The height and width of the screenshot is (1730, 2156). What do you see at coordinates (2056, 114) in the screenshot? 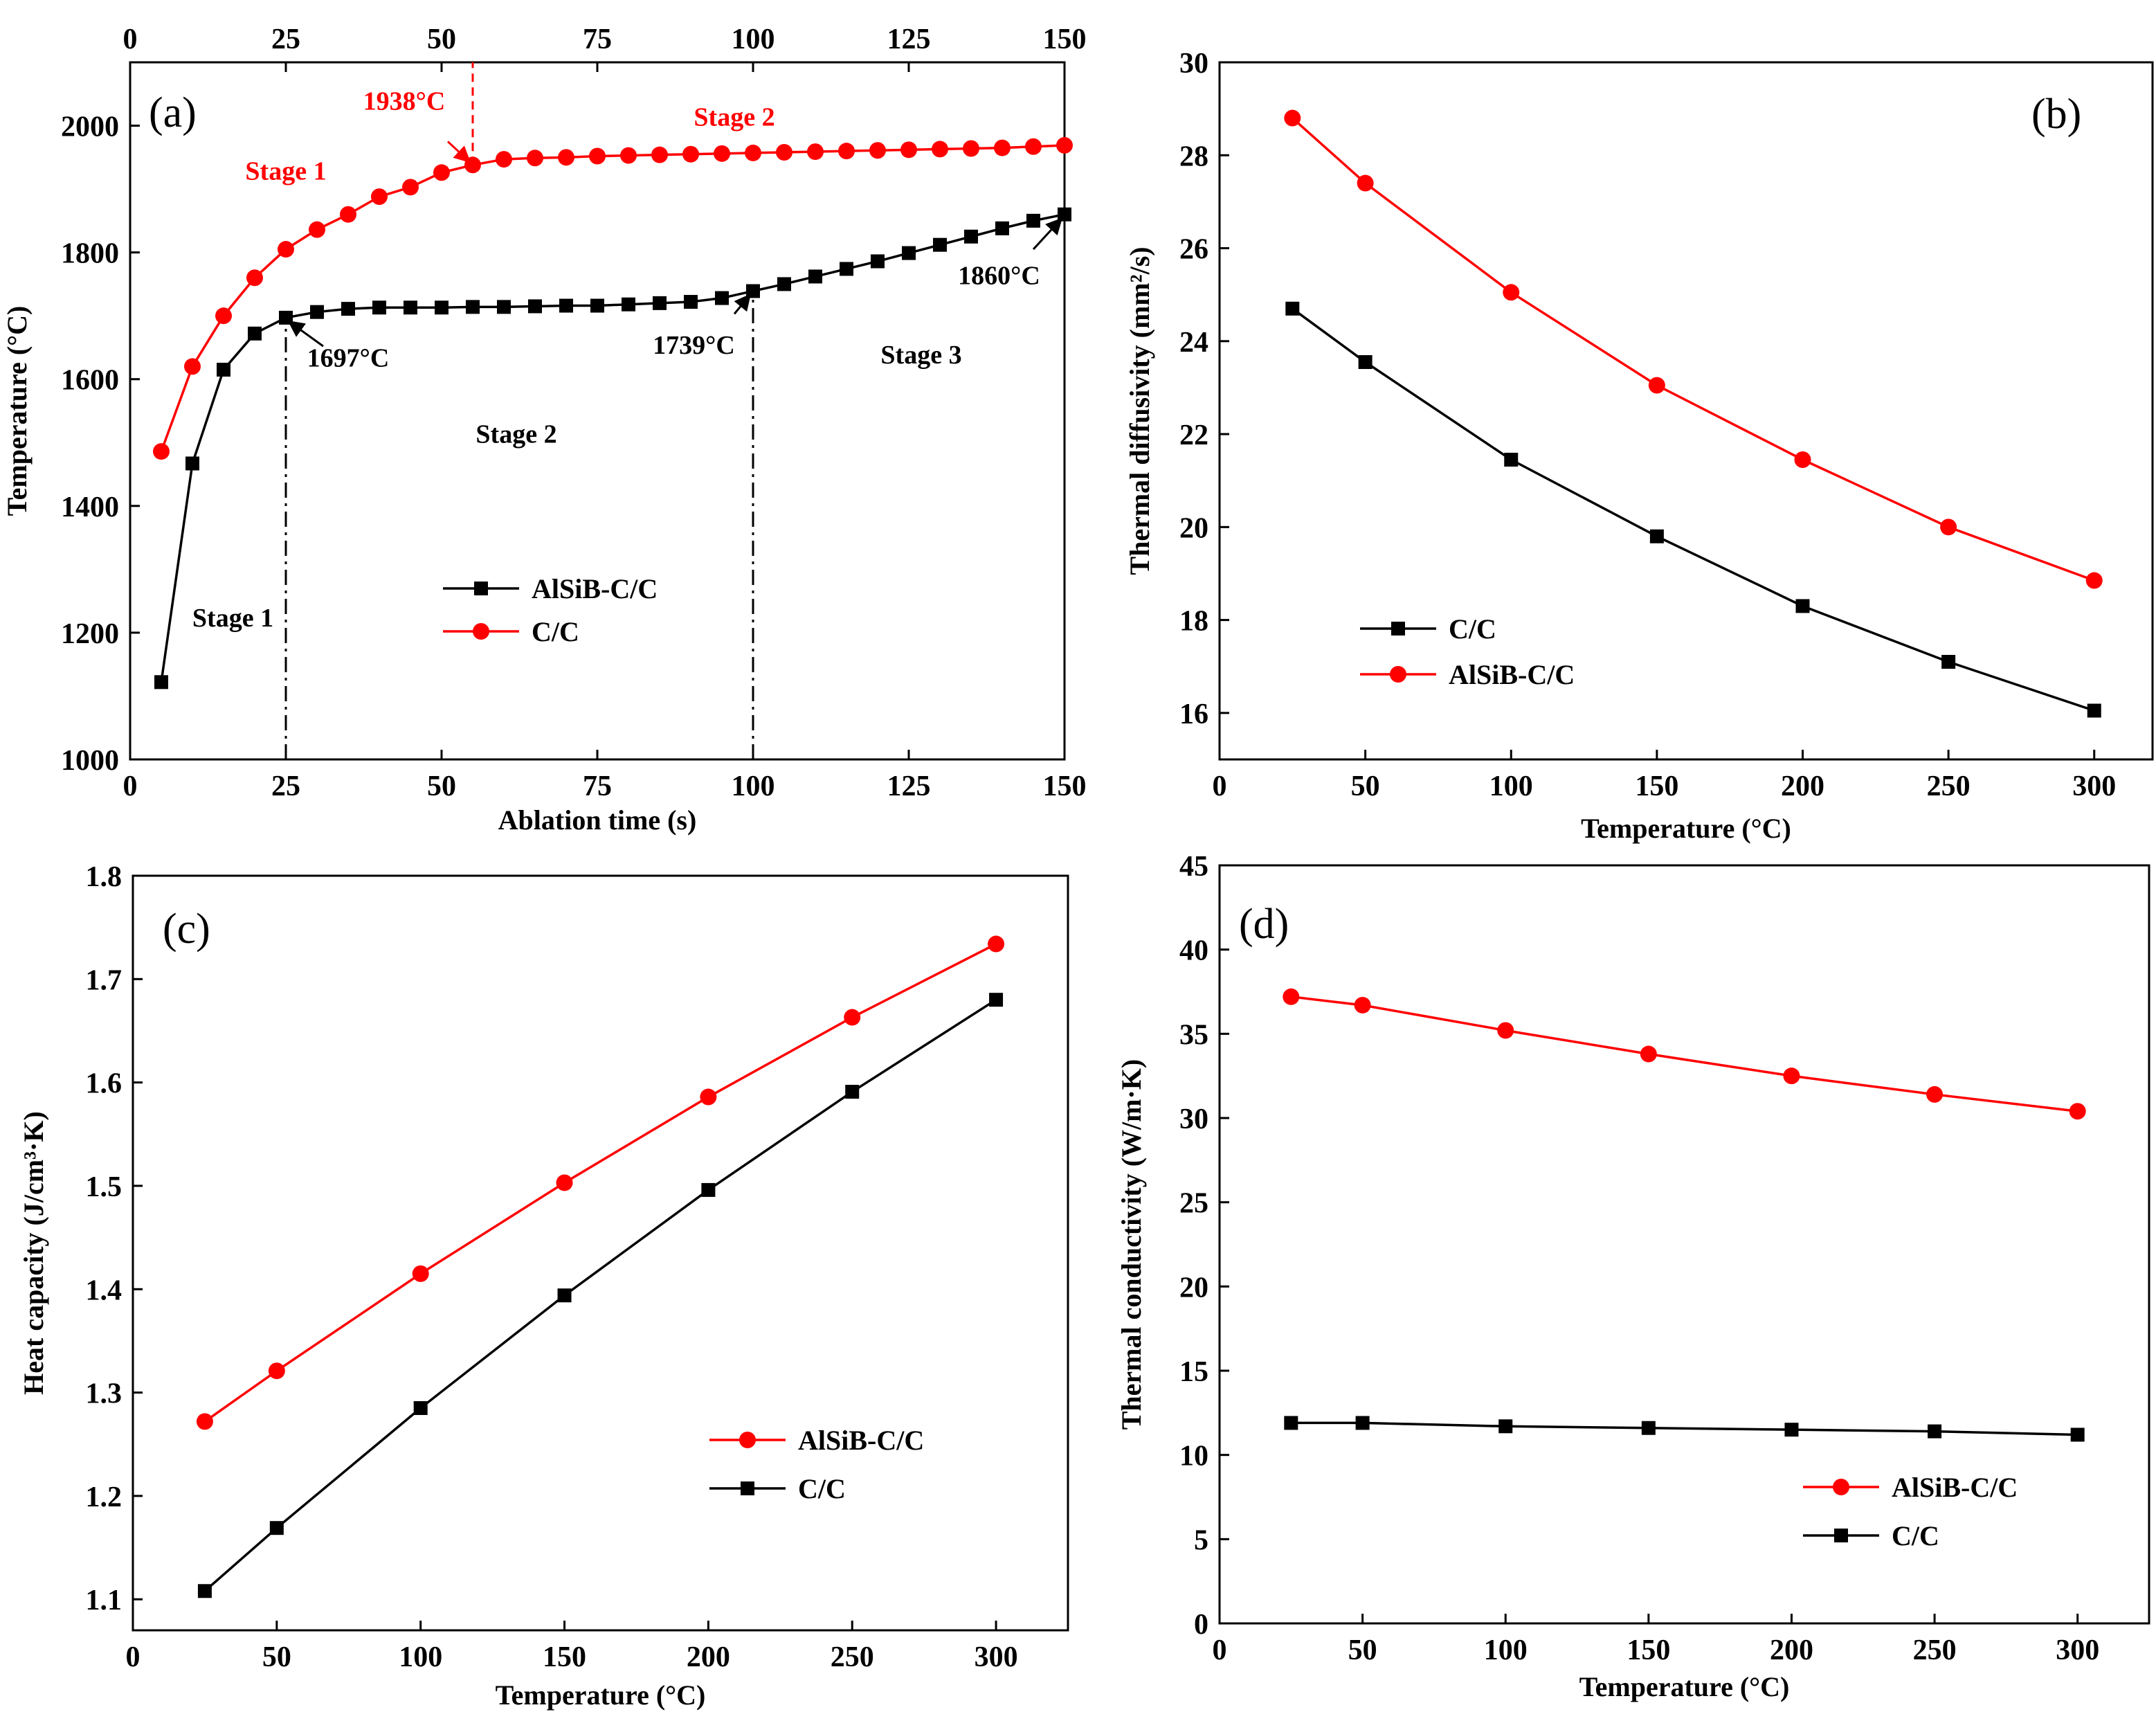
I see `panel-label: (b)` at bounding box center [2056, 114].